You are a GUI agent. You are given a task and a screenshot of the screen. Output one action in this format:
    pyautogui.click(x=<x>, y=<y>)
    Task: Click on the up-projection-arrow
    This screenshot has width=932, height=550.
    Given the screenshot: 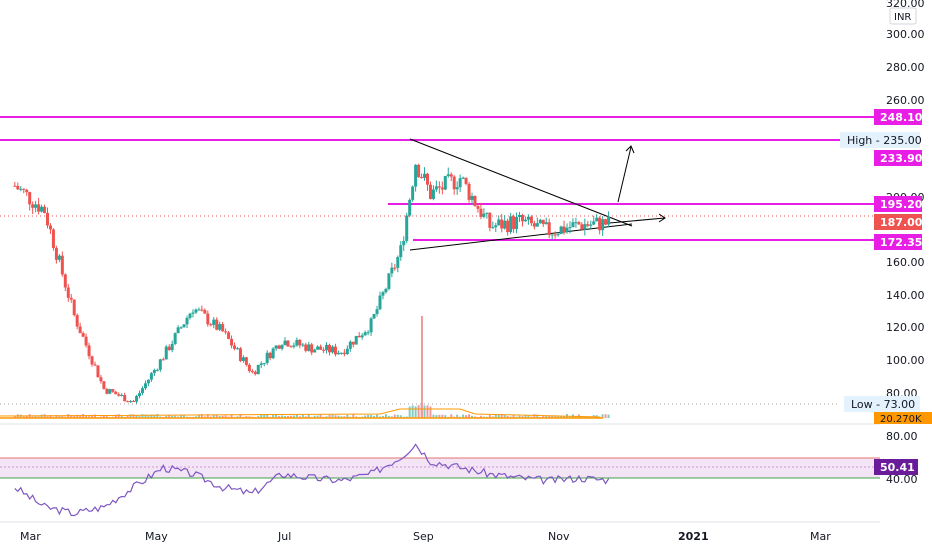 What is the action you would take?
    pyautogui.click(x=624, y=174)
    